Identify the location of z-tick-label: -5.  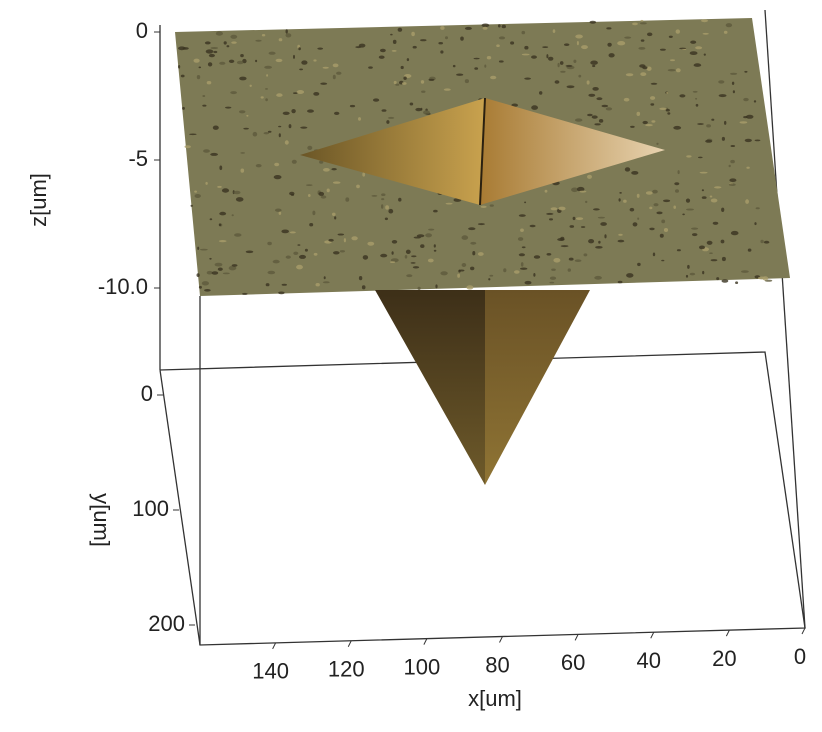
(138, 158).